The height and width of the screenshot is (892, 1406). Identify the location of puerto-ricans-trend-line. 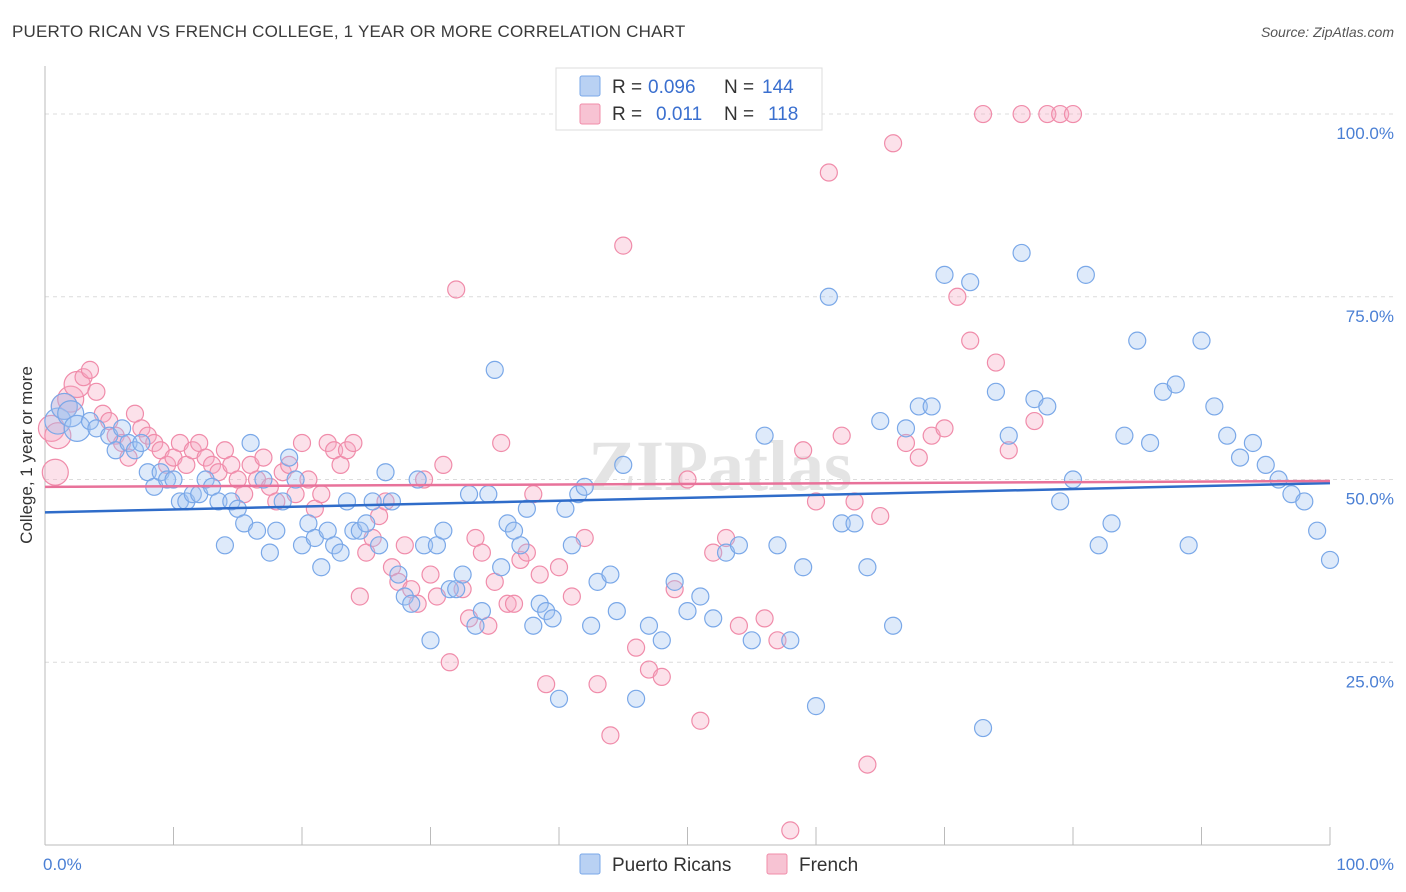
(687, 497).